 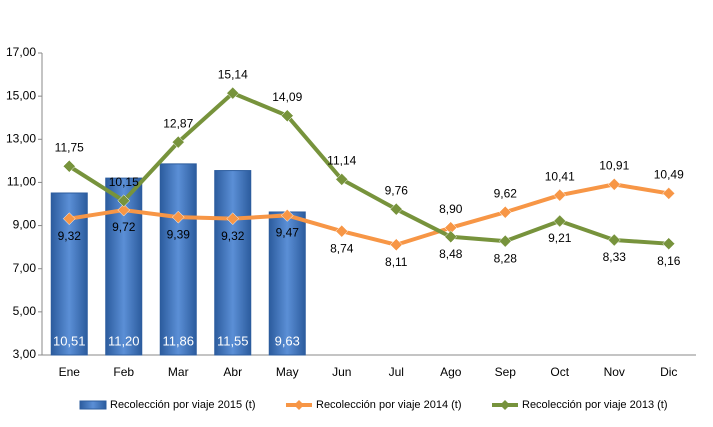 What do you see at coordinates (668, 372) in the screenshot?
I see `x-tick-label: Dic` at bounding box center [668, 372].